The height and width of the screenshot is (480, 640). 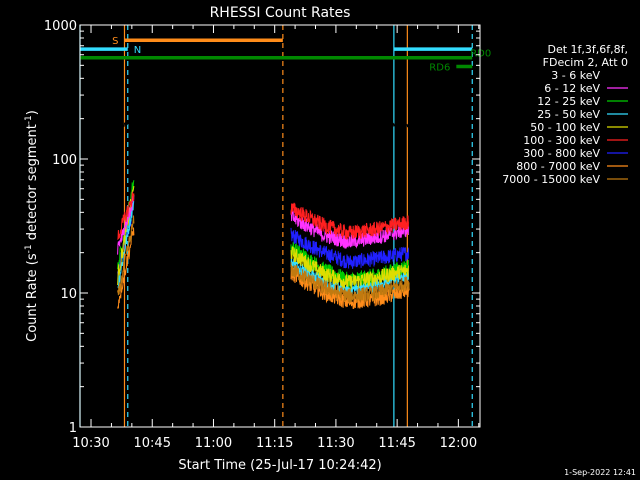 What do you see at coordinates (396, 443) in the screenshot?
I see `x-tick-label-5: 11:45` at bounding box center [396, 443].